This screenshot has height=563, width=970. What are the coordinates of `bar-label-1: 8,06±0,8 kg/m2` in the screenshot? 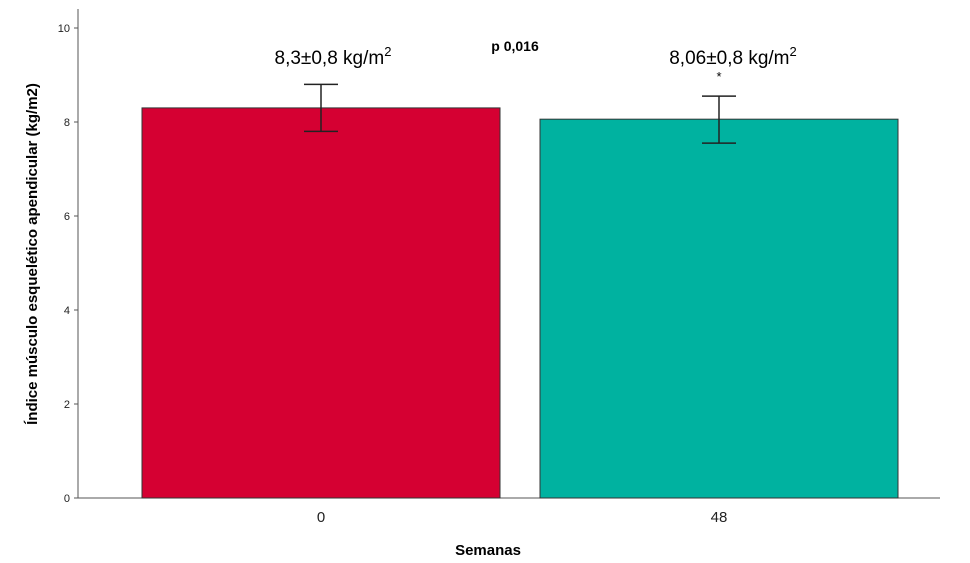 It's located at (733, 56).